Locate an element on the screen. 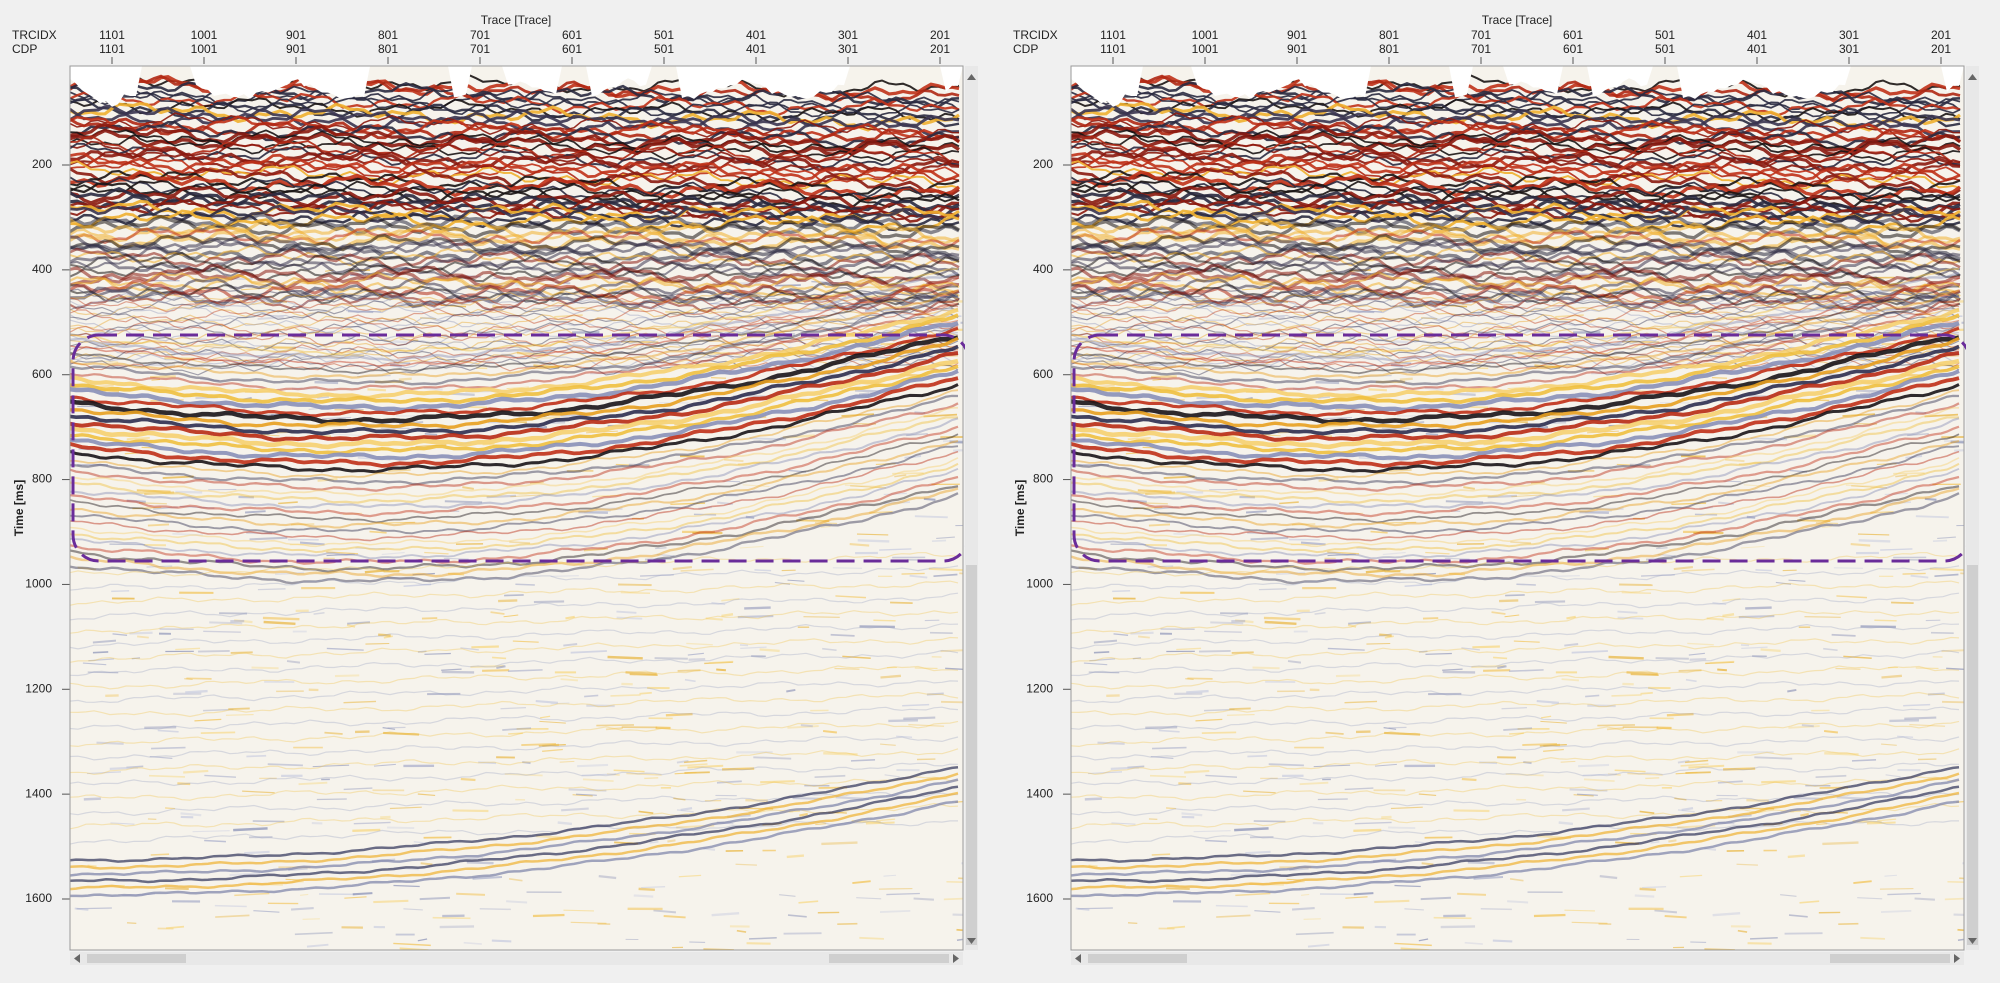 The height and width of the screenshot is (983, 2000). x-tick-label: 1101 is located at coordinates (1113, 49).